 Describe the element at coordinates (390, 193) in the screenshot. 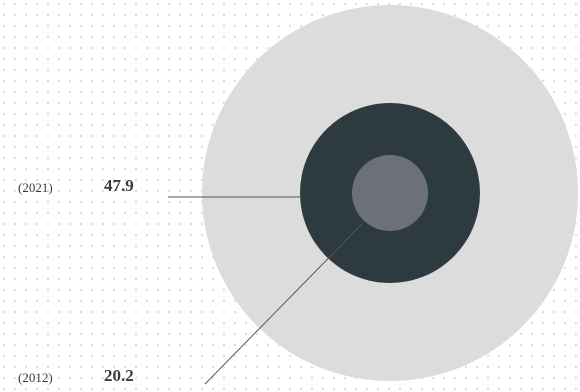

I see `circle-2012` at that location.